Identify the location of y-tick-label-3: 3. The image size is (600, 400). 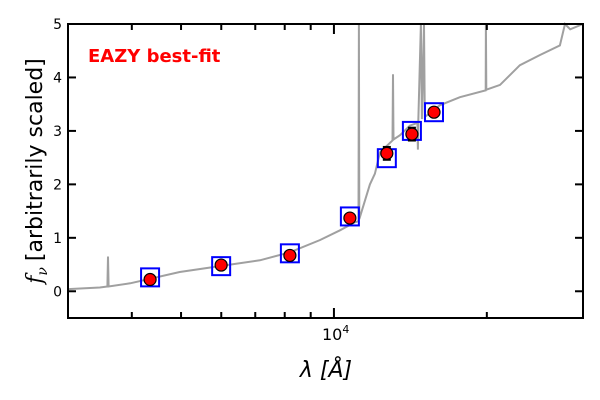
(57, 132).